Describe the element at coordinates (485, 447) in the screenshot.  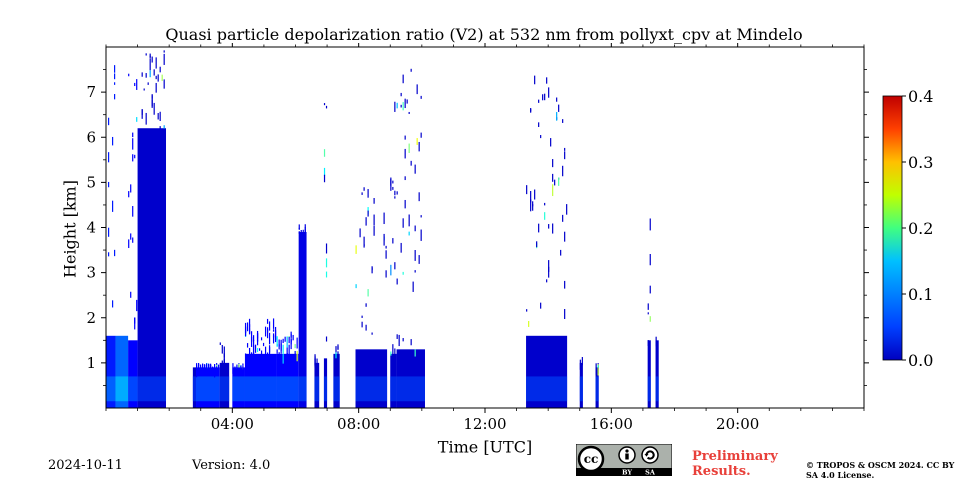
I see `x-axis-label: Time [UTC]` at that location.